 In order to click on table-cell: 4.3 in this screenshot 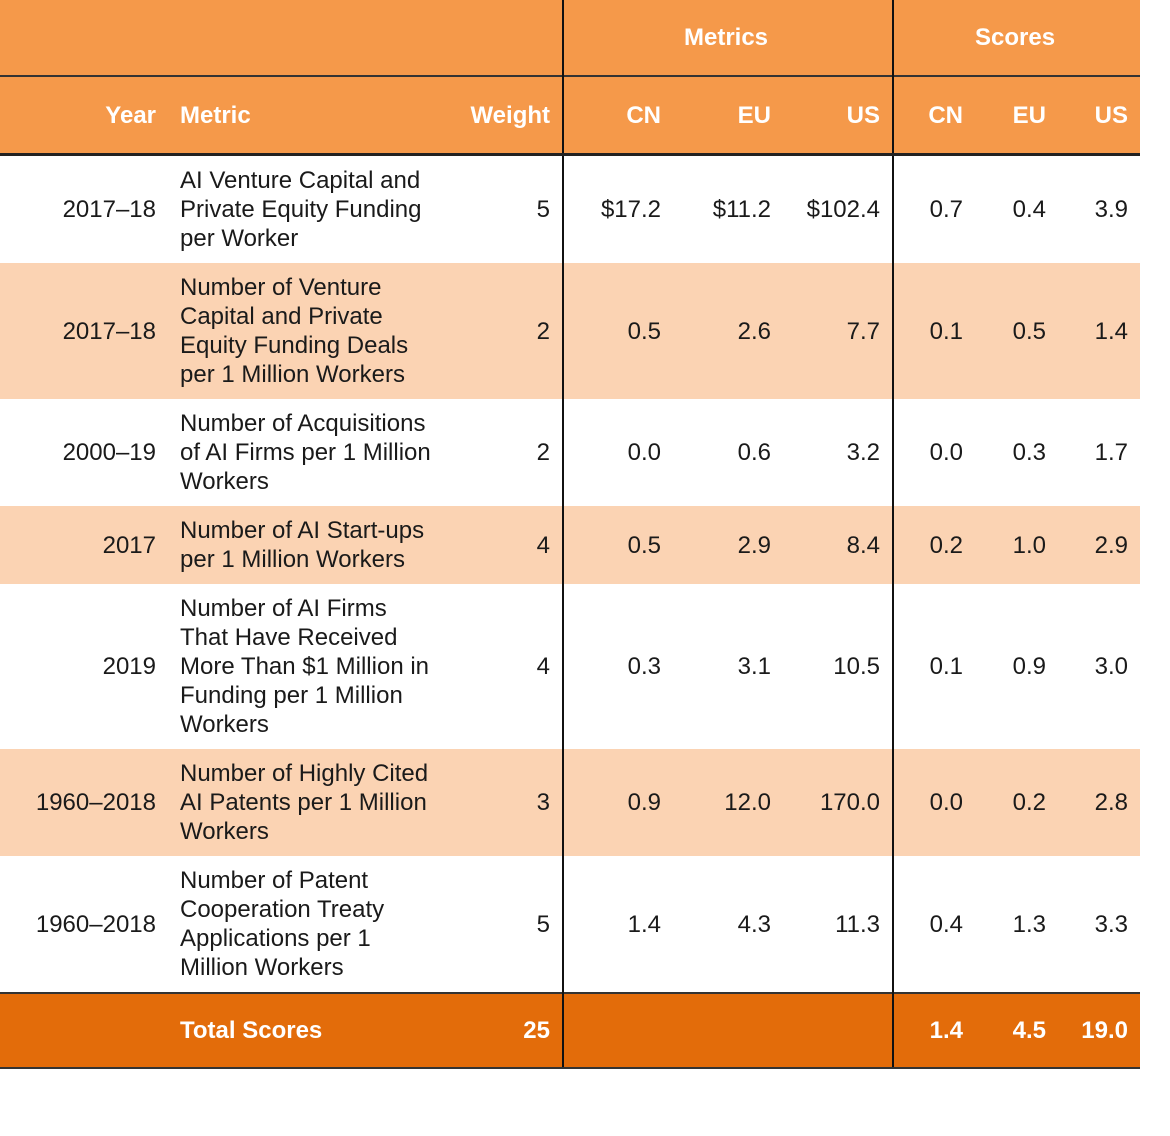, I will do `click(728, 924)`.